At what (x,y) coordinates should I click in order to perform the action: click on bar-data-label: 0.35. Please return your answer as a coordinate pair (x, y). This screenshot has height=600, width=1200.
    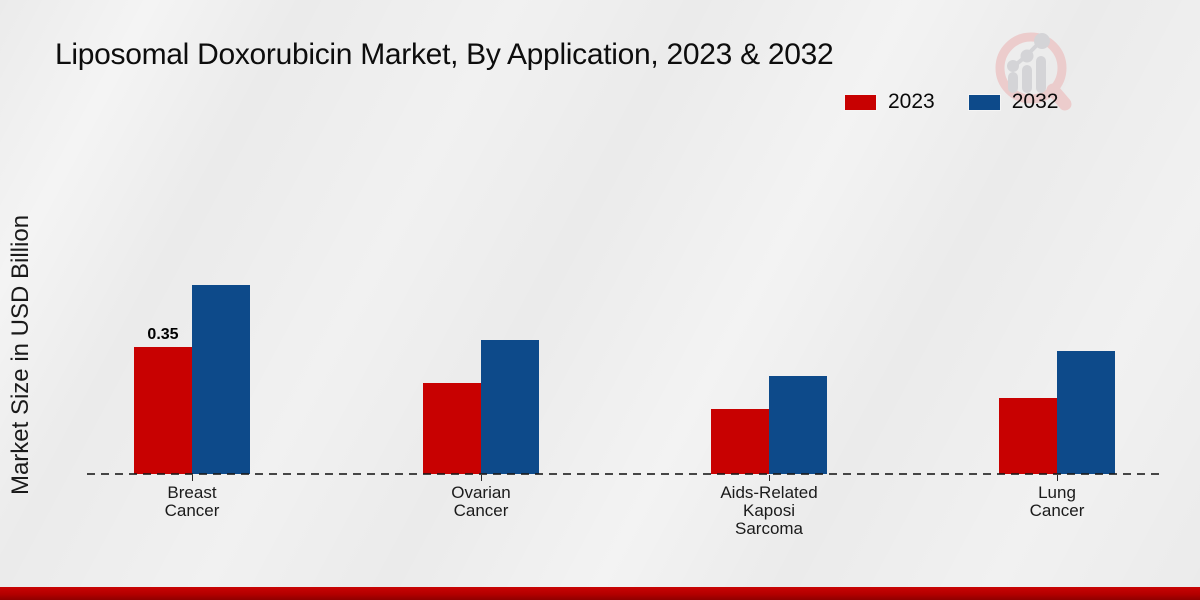
    Looking at the image, I should click on (163, 334).